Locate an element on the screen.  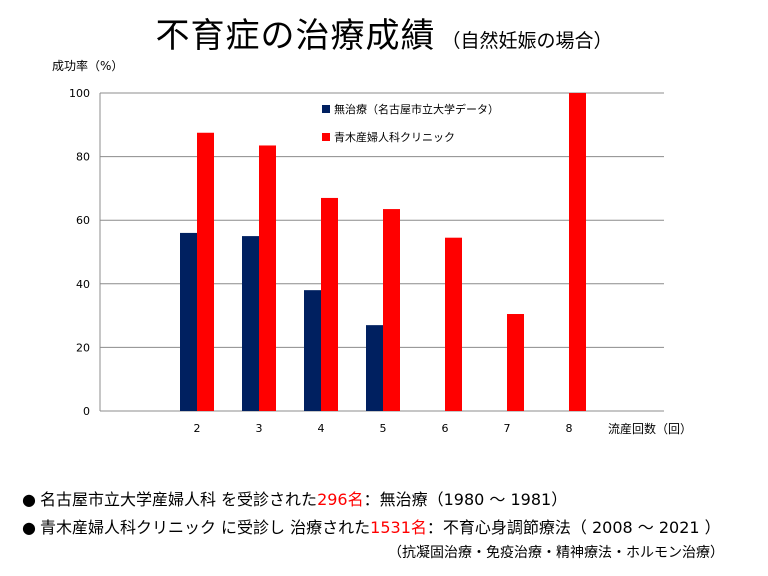
y-axis-title: 成功率（%） is located at coordinates (87, 65).